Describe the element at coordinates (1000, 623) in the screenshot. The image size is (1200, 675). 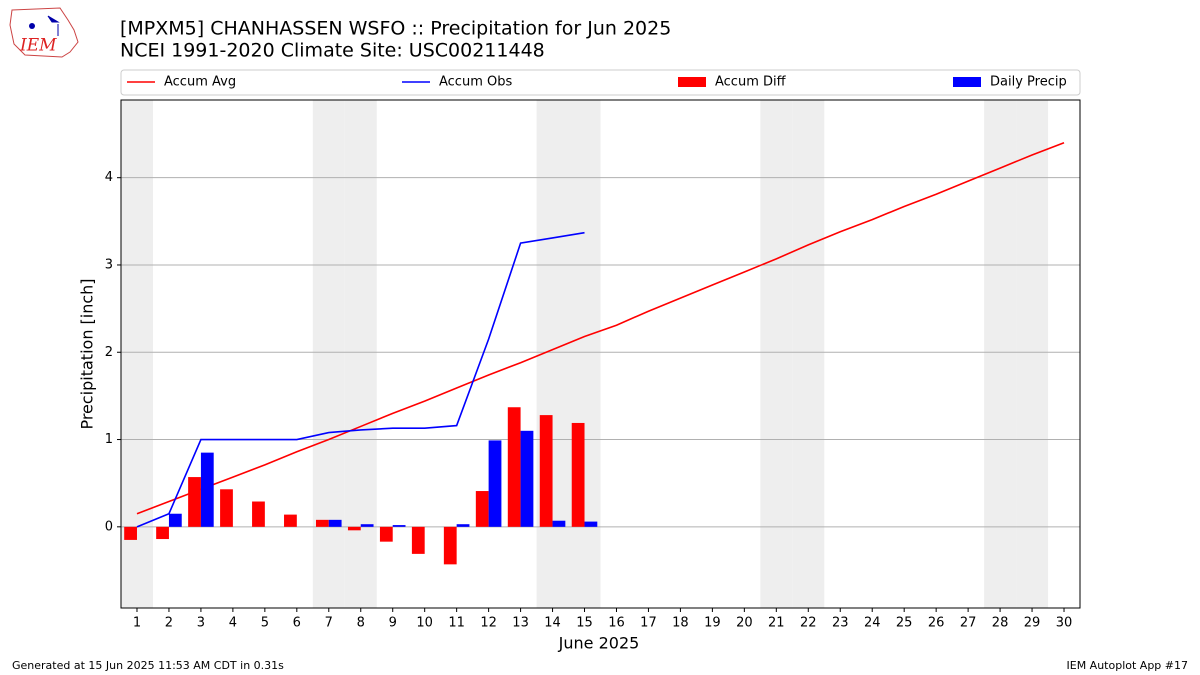
I see `x-tick-label: 28` at that location.